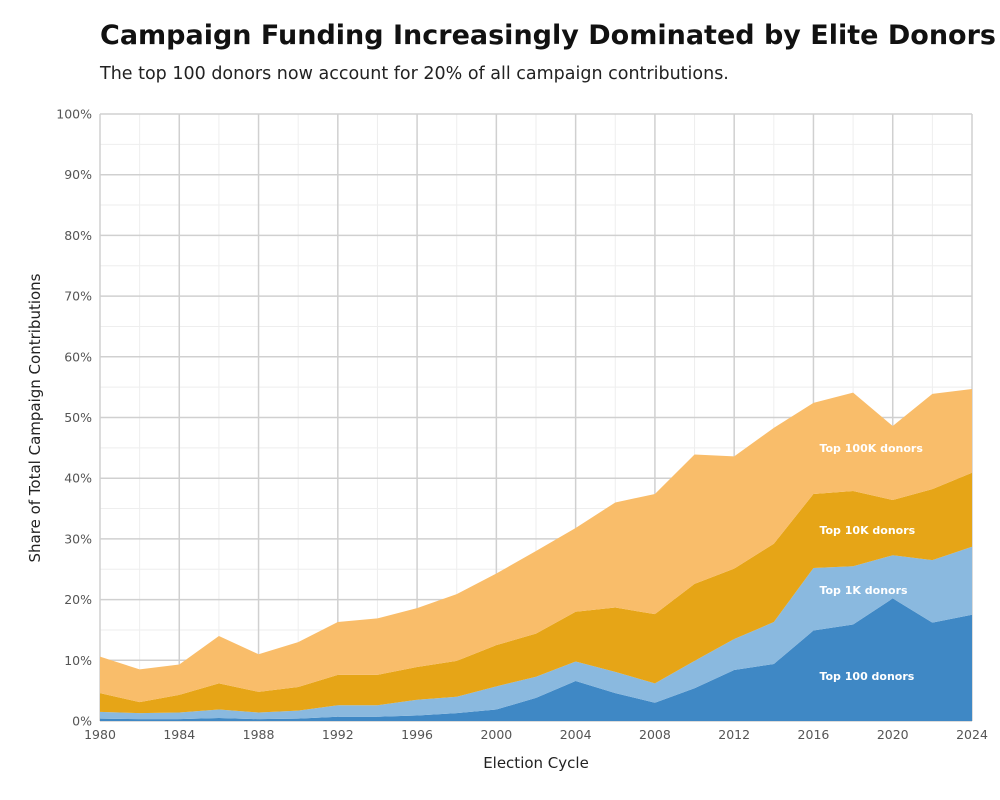  I want to click on area-top-100-donors, so click(536, 659).